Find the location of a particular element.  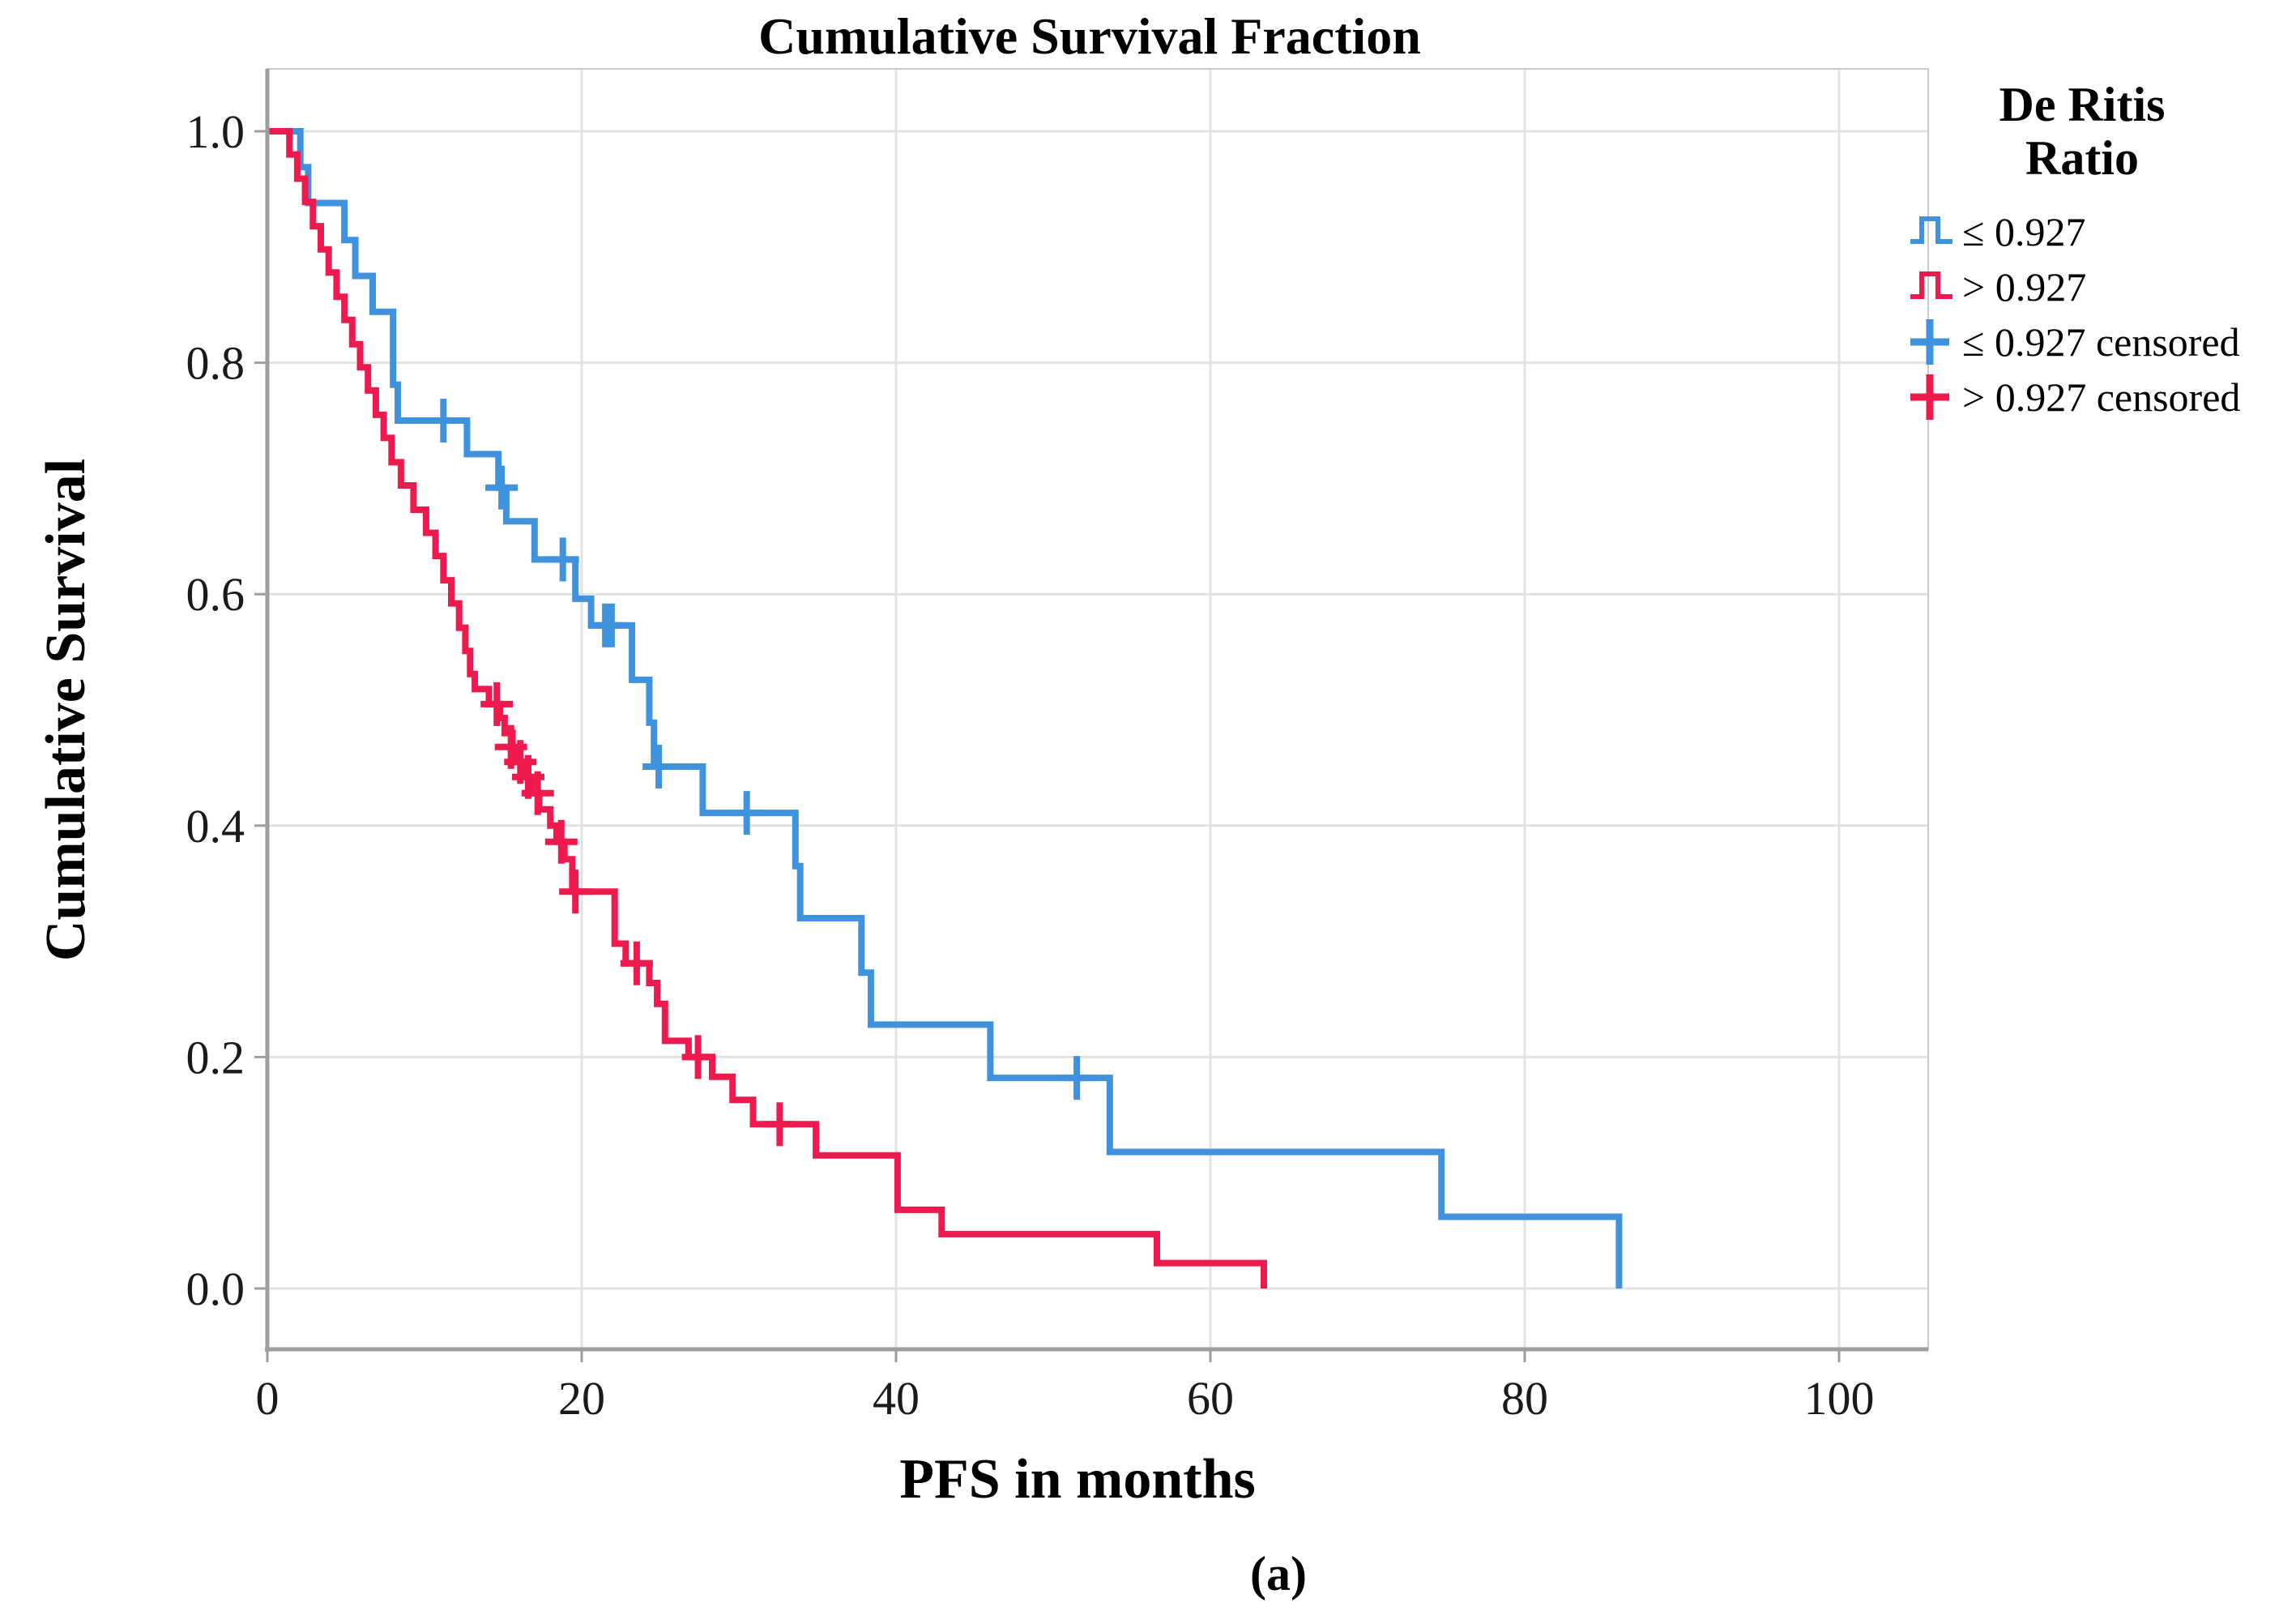

y-tick-label: 0.2 is located at coordinates (216, 1057).